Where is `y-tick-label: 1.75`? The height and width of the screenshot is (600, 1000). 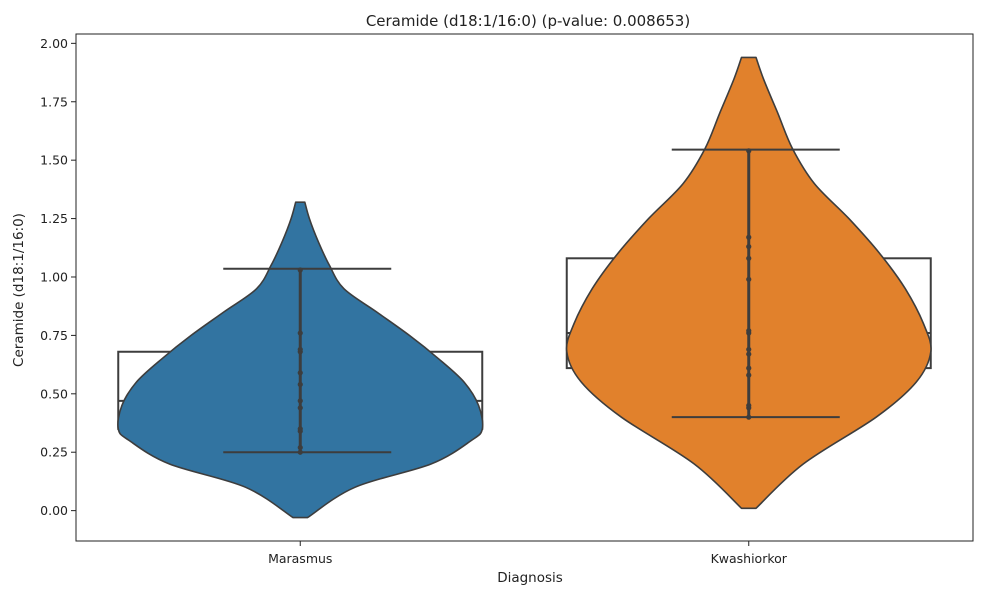
y-tick-label: 1.75 is located at coordinates (54, 101).